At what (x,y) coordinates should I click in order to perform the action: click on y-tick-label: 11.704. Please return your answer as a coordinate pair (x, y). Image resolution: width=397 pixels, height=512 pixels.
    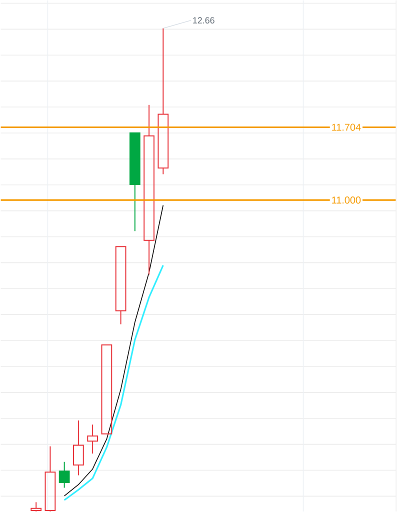
    Looking at the image, I should click on (346, 127).